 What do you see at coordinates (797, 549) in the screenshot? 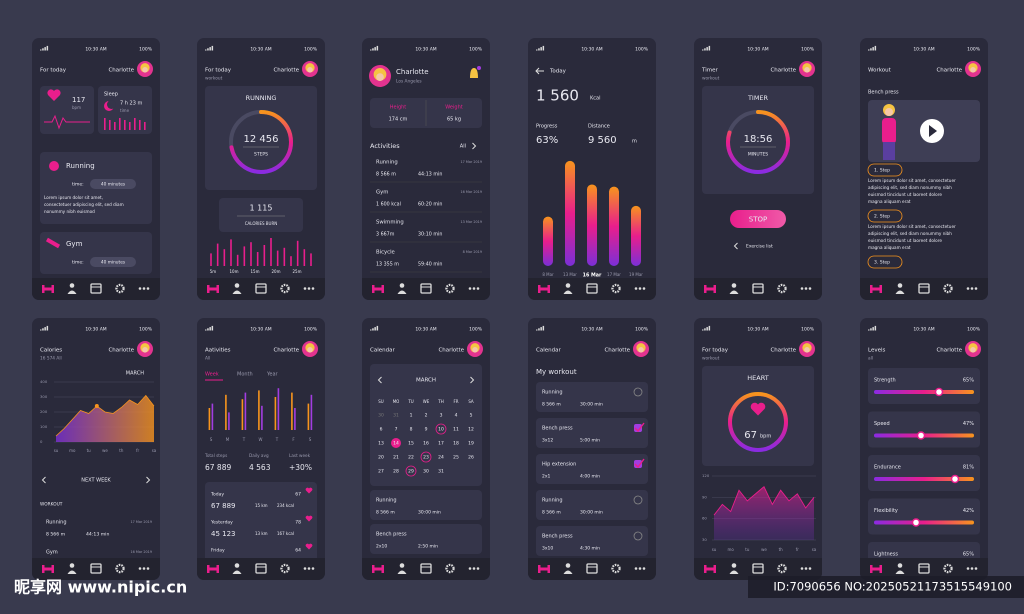
I see `x-tick-label: fr` at bounding box center [797, 549].